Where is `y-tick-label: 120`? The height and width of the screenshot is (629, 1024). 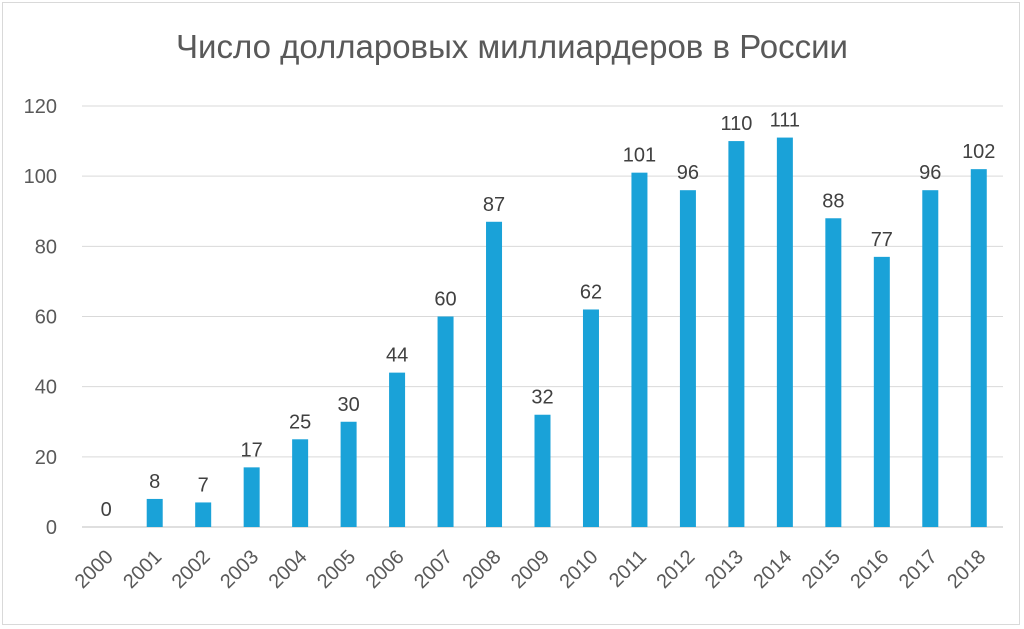 y-tick-label: 120 is located at coordinates (40, 107).